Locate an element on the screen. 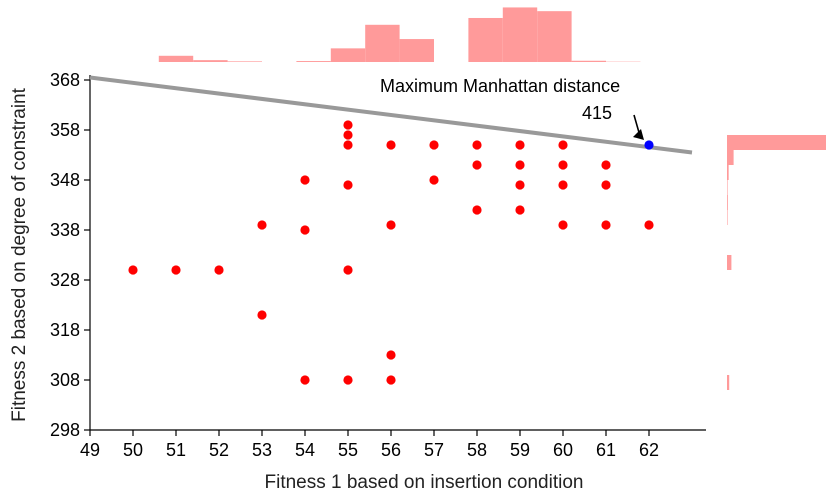 This screenshot has width=830, height=496. x-tick-label: 49 is located at coordinates (90, 450).